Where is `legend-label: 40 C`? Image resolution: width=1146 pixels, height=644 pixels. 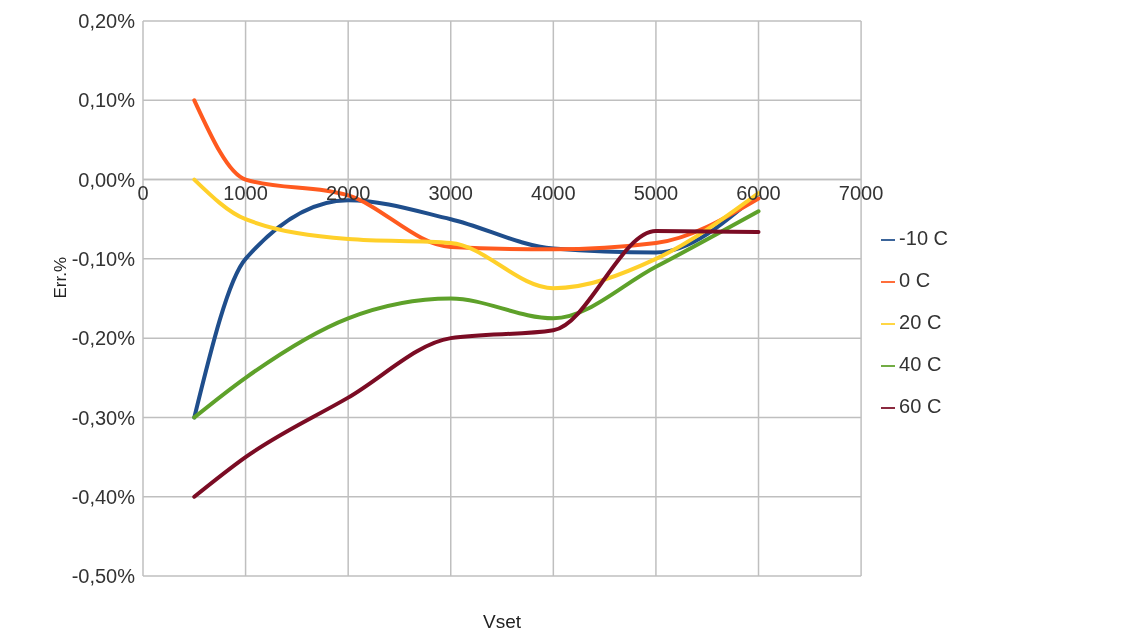
legend-label: 40 C is located at coordinates (920, 364).